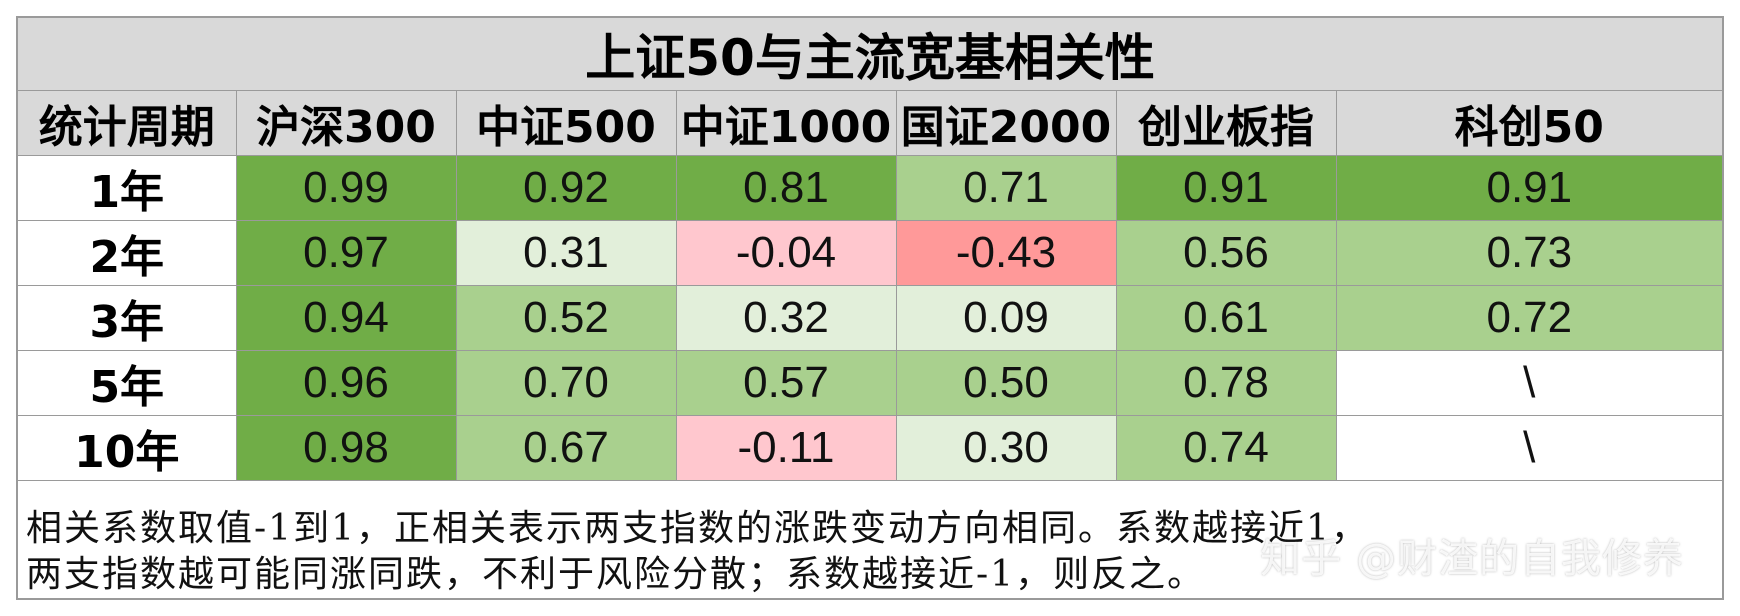  What do you see at coordinates (1472, 559) in the screenshot?
I see `watermark: 知乎 @财渣的自我修养` at bounding box center [1472, 559].